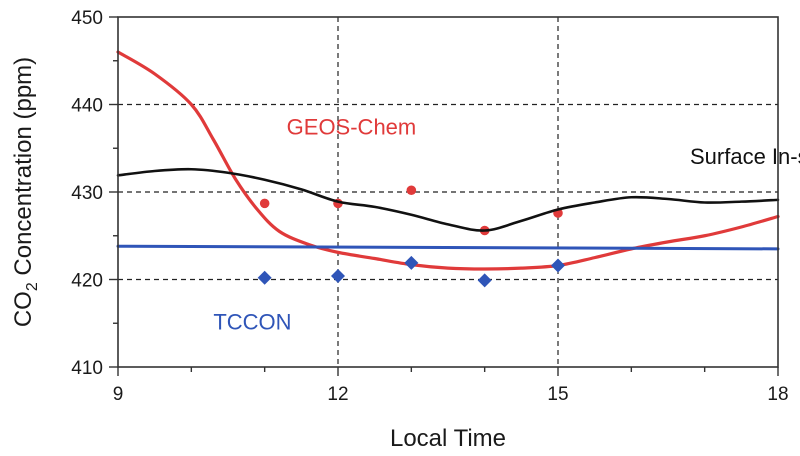 This screenshot has width=800, height=456. Describe the element at coordinates (118, 394) in the screenshot. I see `x-tick-label-9: 9` at that location.